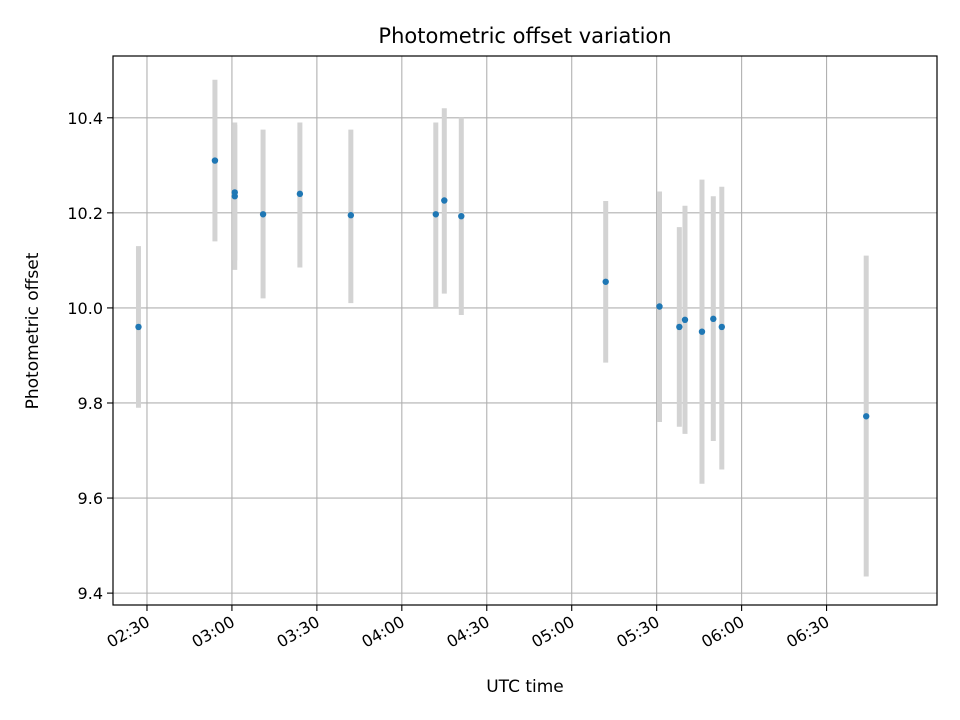  What do you see at coordinates (85, 213) in the screenshot?
I see `y-tick-label: 10.2` at bounding box center [85, 213].